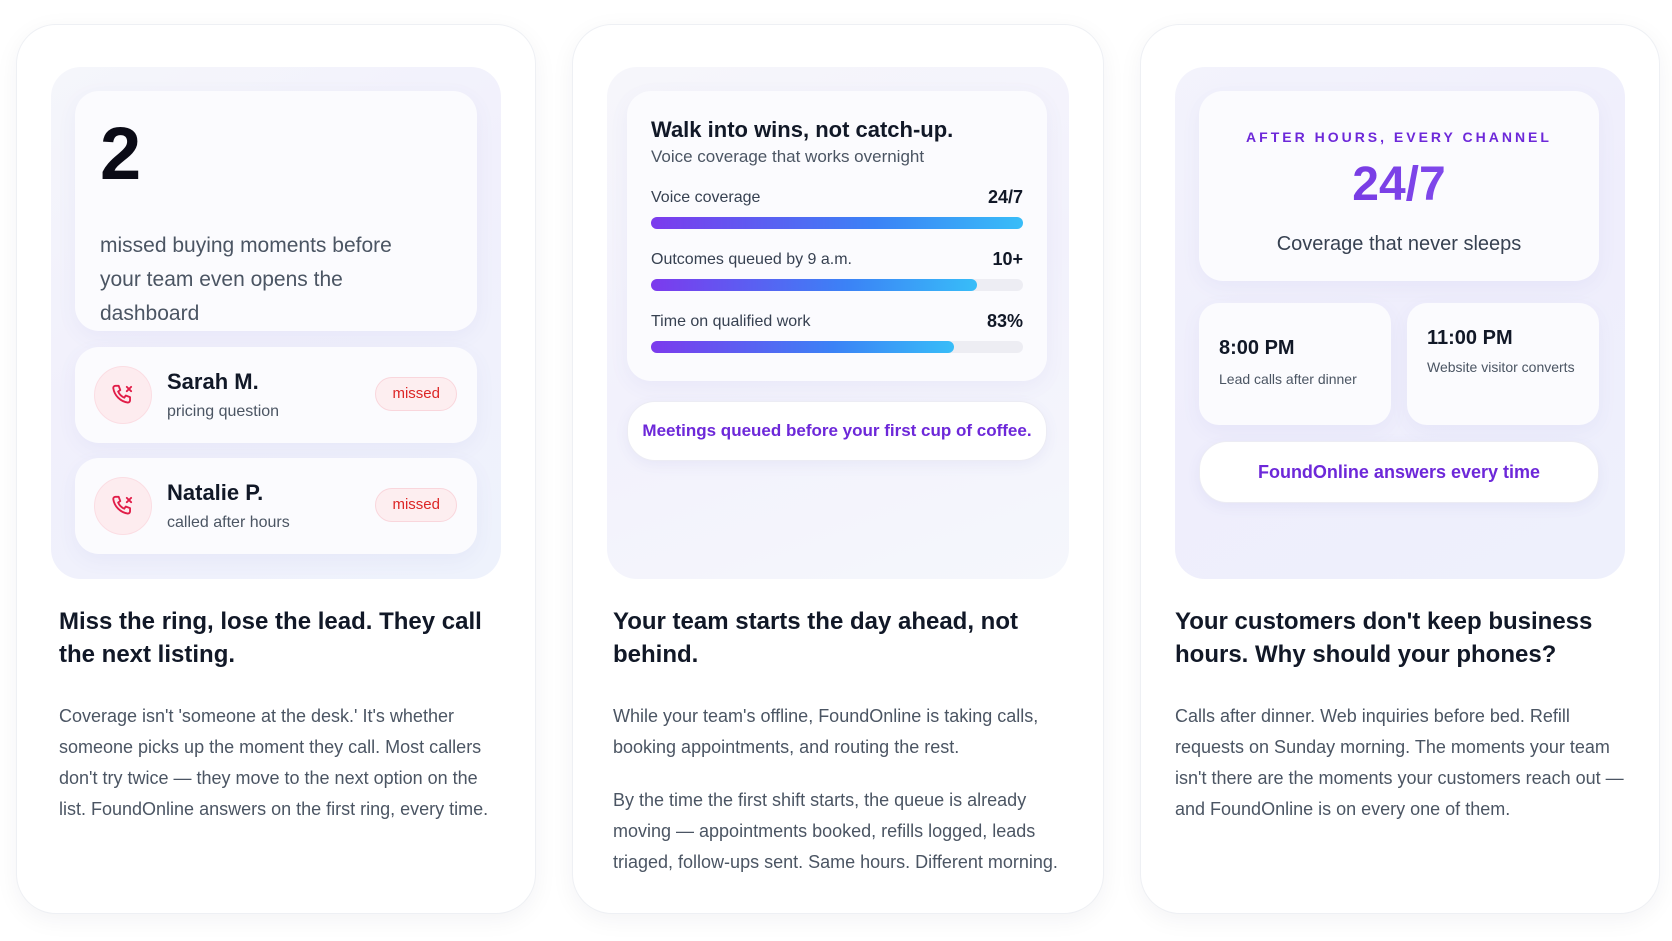 The width and height of the screenshot is (1672, 941). Describe the element at coordinates (1007, 259) in the screenshot. I see `metric-value: 10+` at that location.